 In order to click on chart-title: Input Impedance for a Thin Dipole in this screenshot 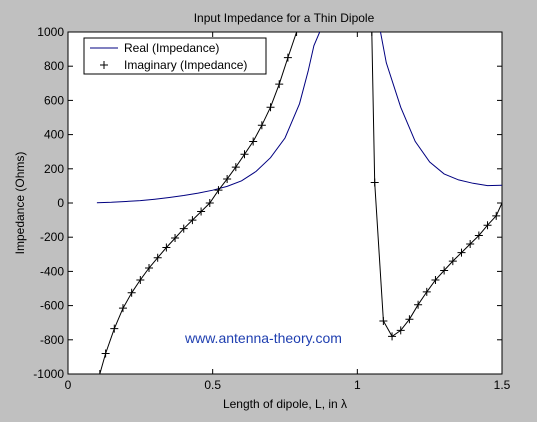, I will do `click(284, 18)`.